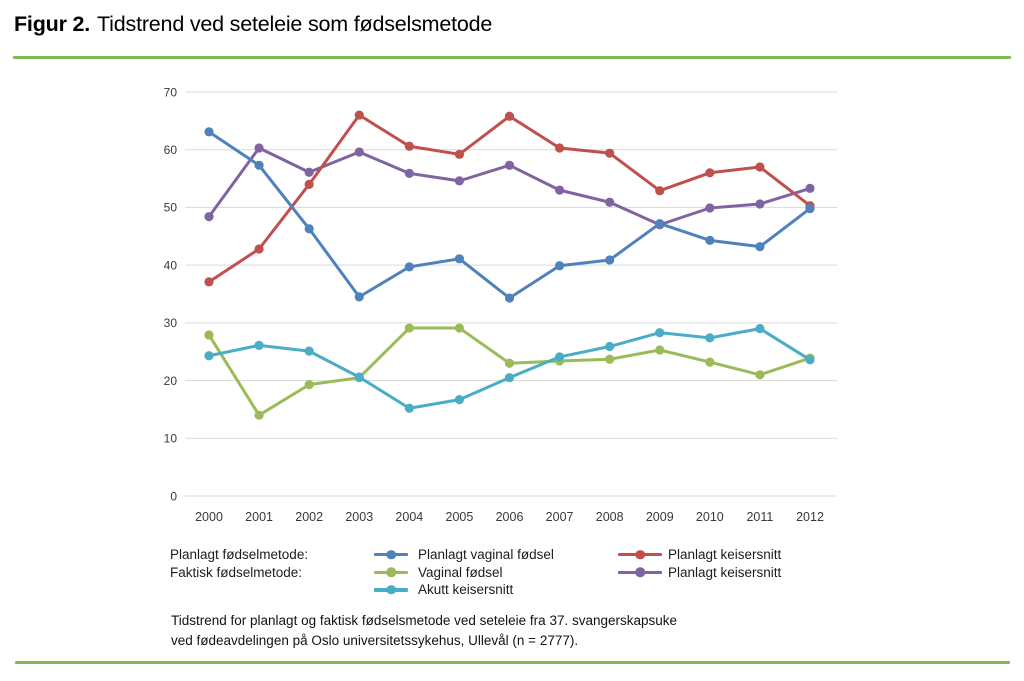  I want to click on legend-item: Planlagt vaginal fødsel, so click(464, 555).